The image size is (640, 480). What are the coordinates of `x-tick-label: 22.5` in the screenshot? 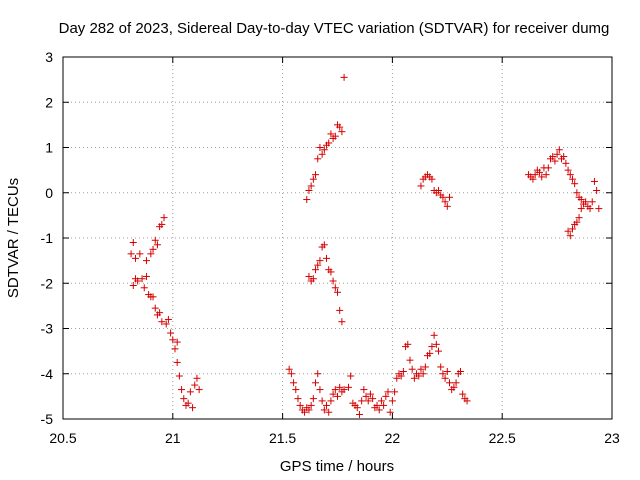 It's located at (502, 438).